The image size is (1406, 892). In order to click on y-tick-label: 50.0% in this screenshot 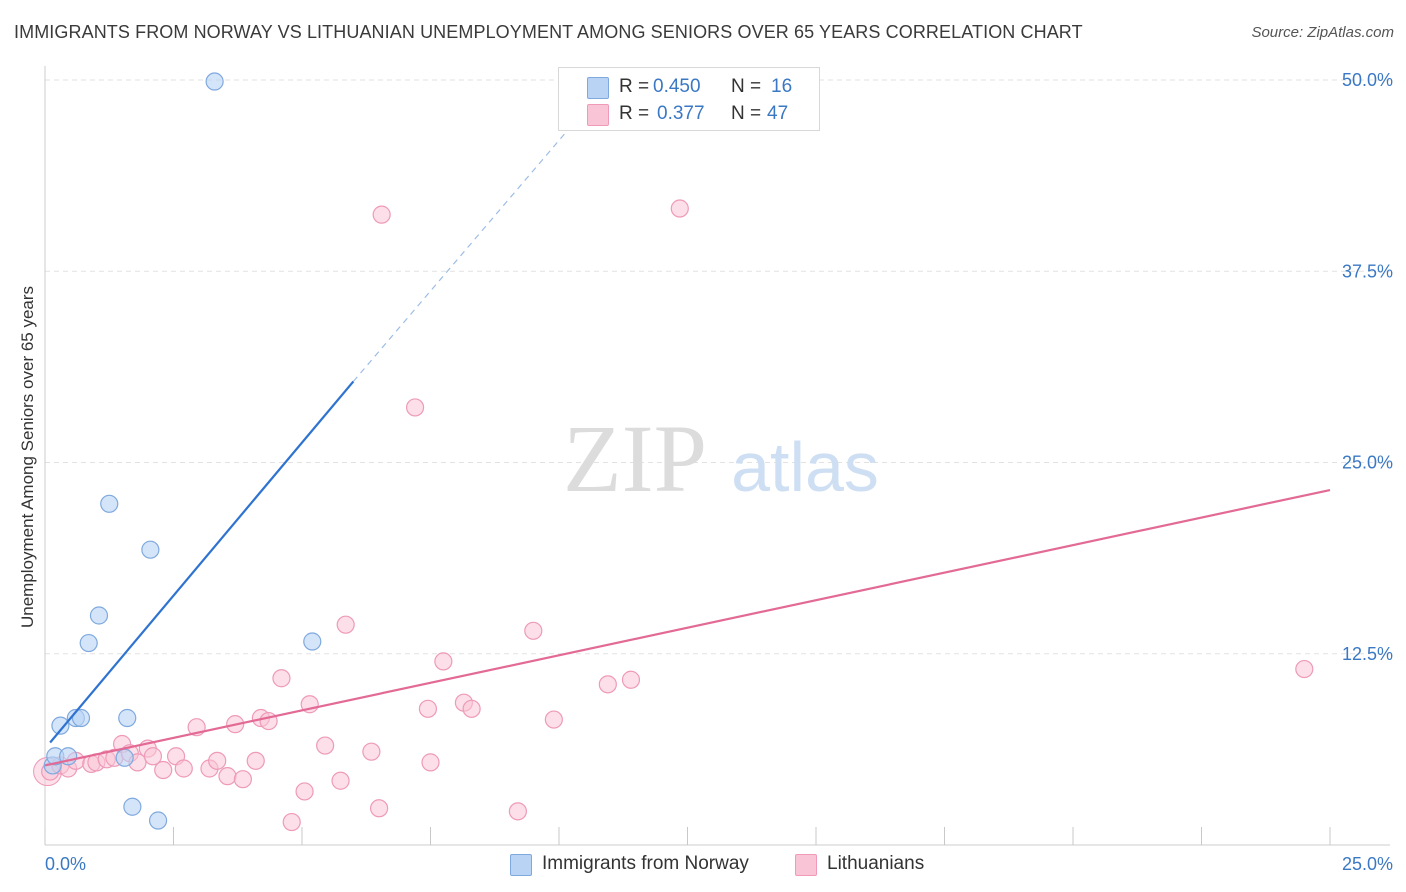, I will do `click(1367, 80)`.